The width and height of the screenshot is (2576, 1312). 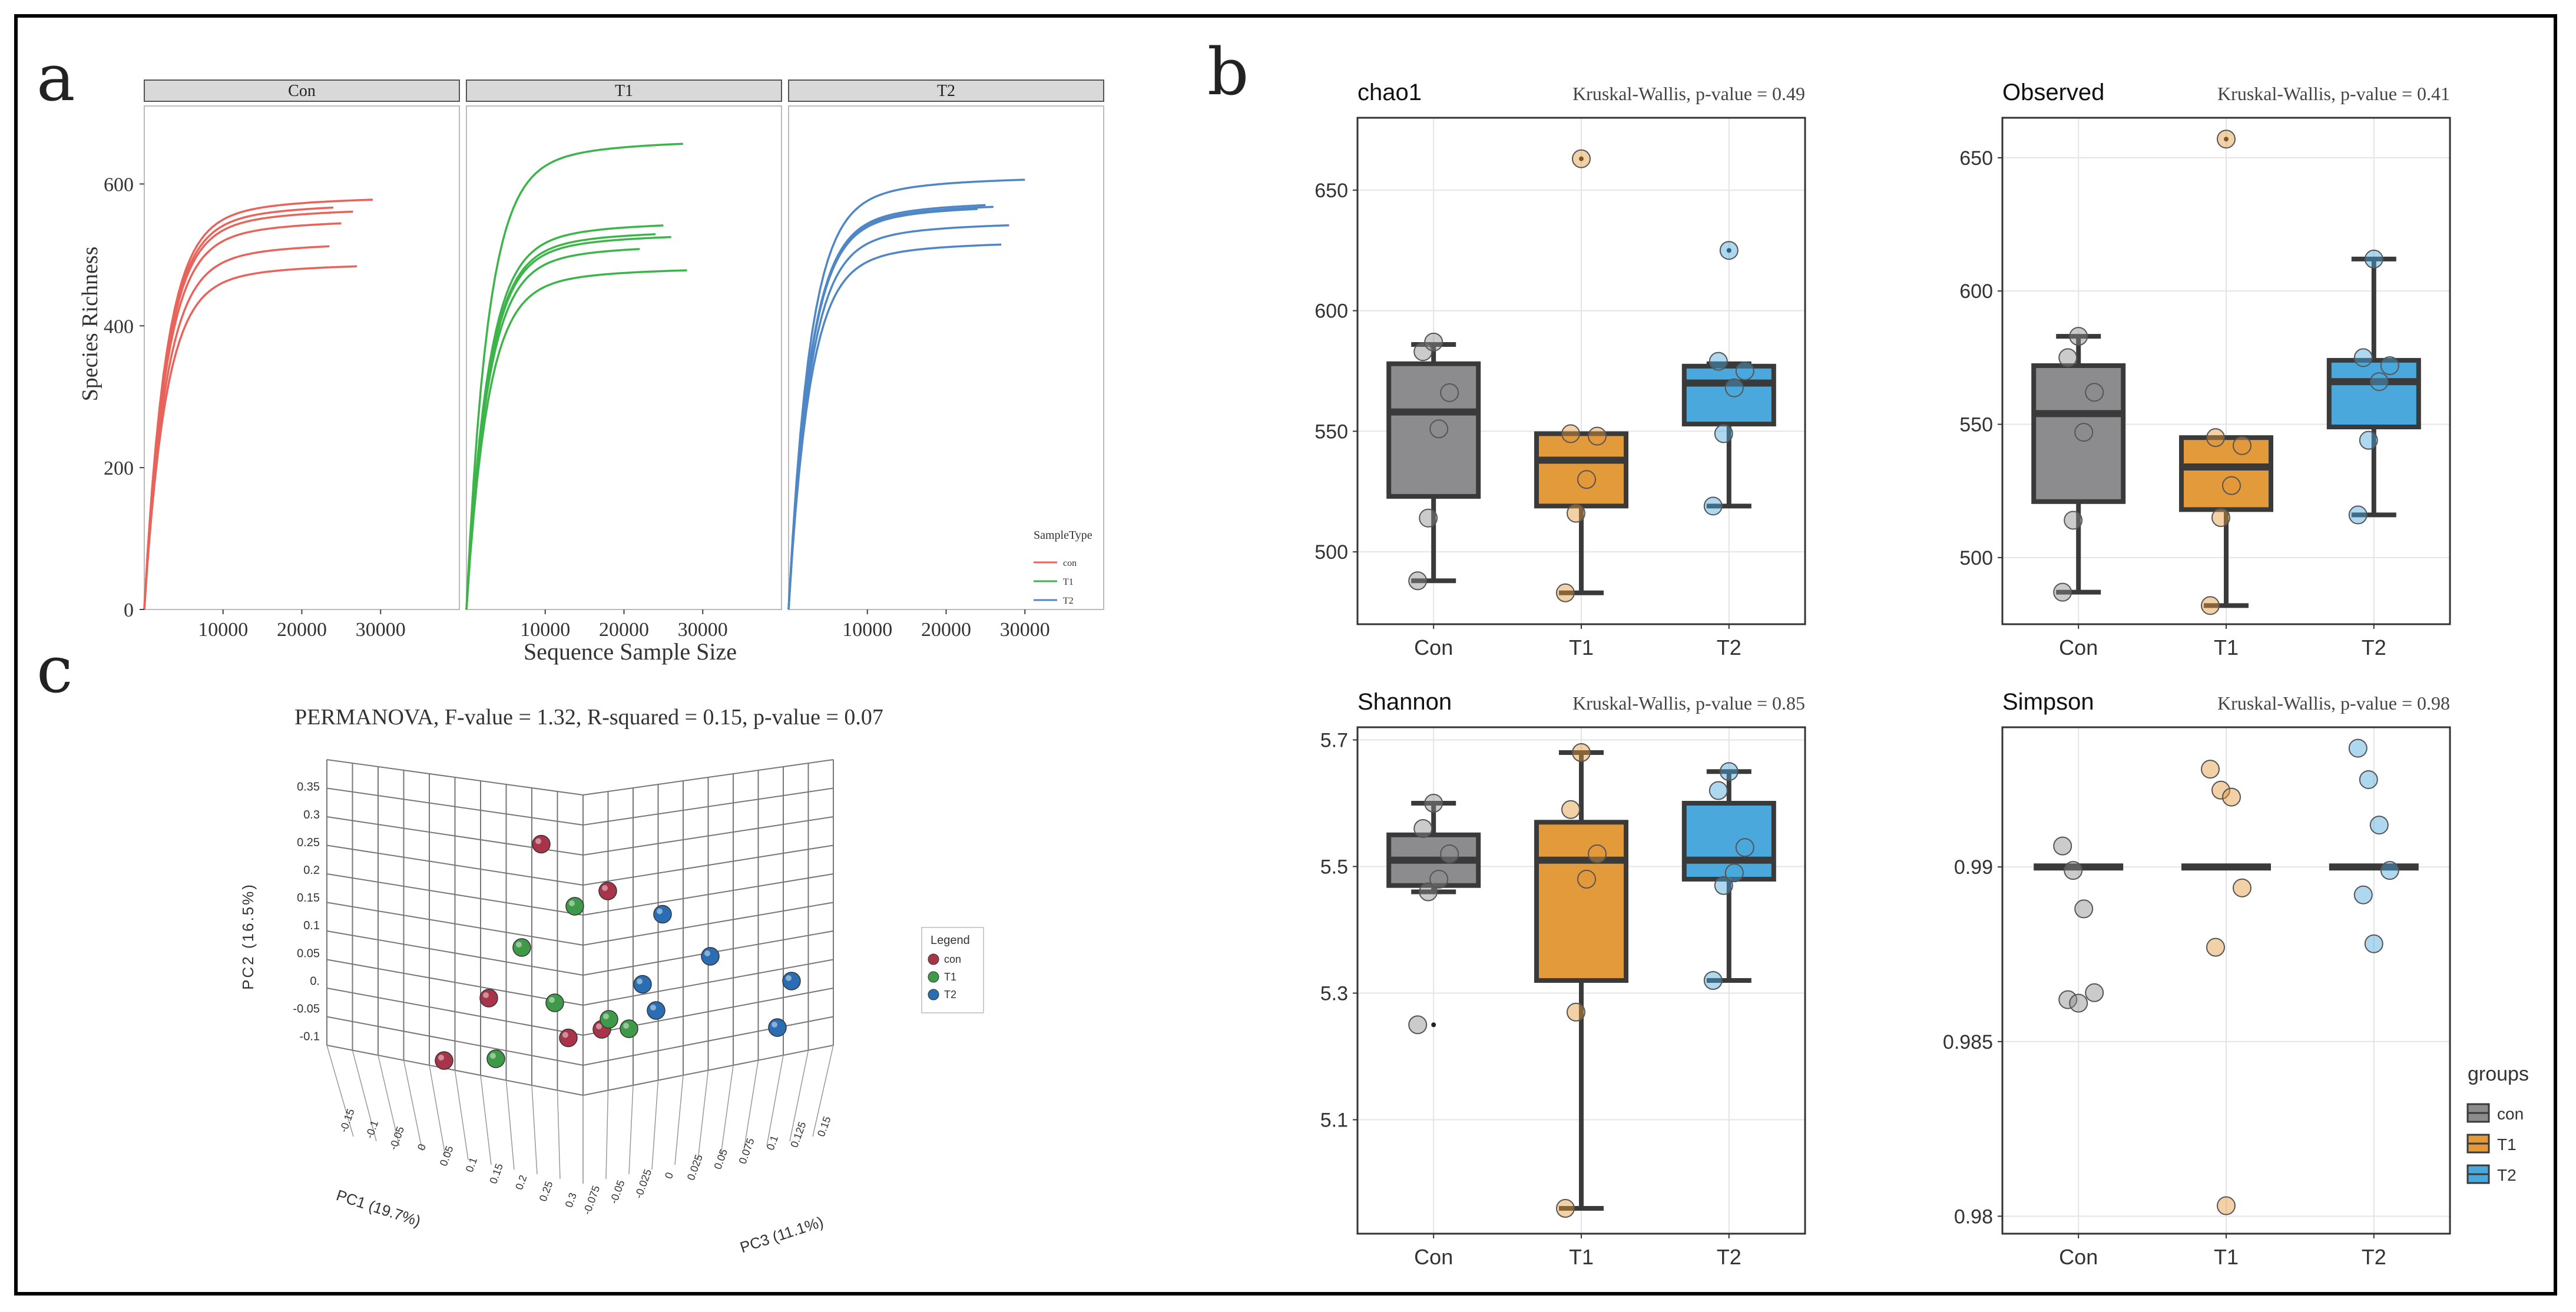 What do you see at coordinates (1334, 867) in the screenshot?
I see `y-tick-label: 5.5` at bounding box center [1334, 867].